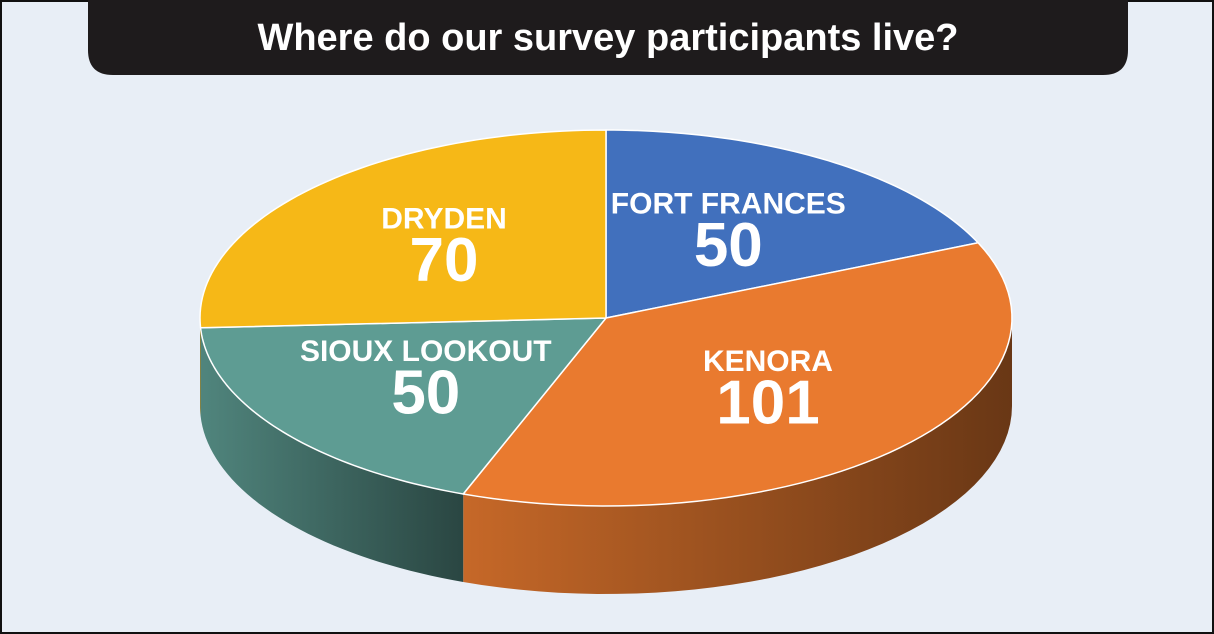  Describe the element at coordinates (767, 403) in the screenshot. I see `slice-value: 101` at that location.